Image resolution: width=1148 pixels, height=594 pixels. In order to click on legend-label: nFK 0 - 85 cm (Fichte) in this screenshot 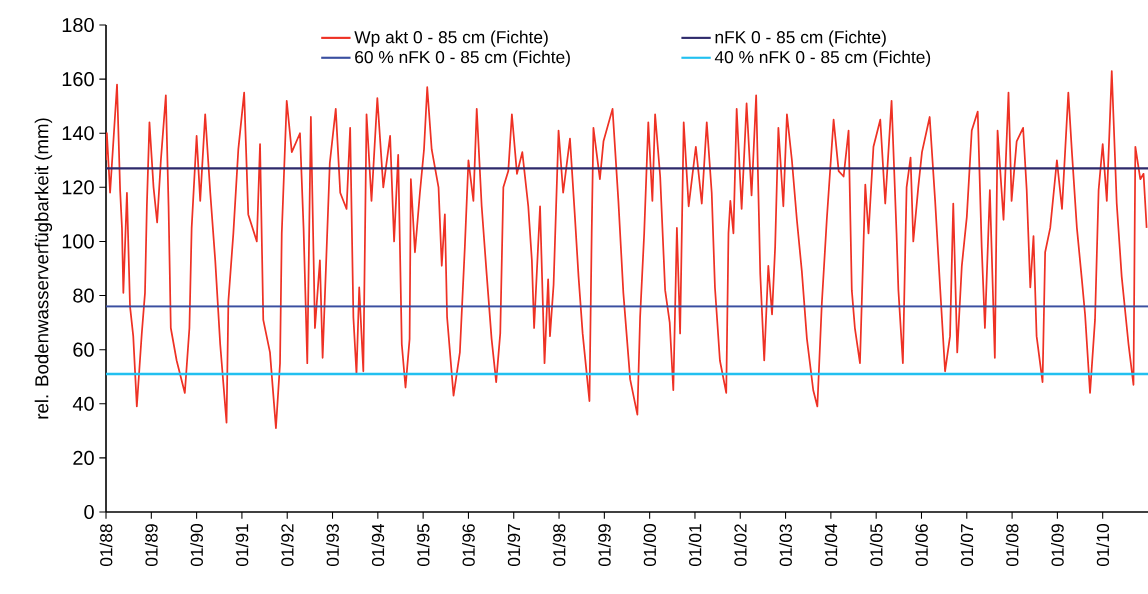, I will do `click(800, 38)`.